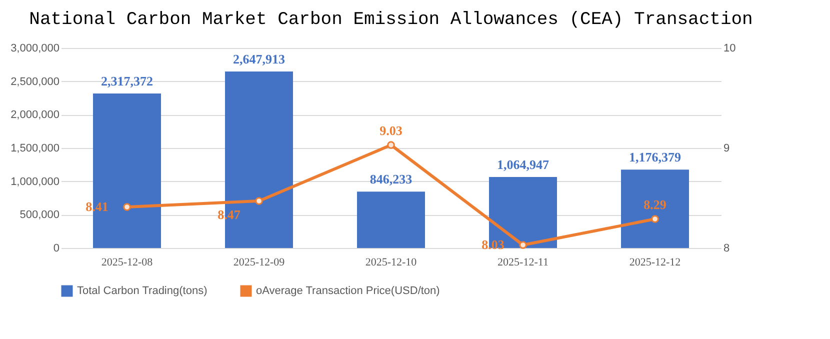  What do you see at coordinates (523, 262) in the screenshot?
I see `x-tick-label: 2025-12-11` at bounding box center [523, 262].